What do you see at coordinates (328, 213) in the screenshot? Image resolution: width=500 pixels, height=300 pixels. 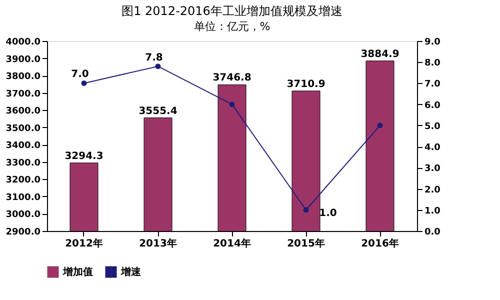 I see `data-label: 1.0` at bounding box center [328, 213].